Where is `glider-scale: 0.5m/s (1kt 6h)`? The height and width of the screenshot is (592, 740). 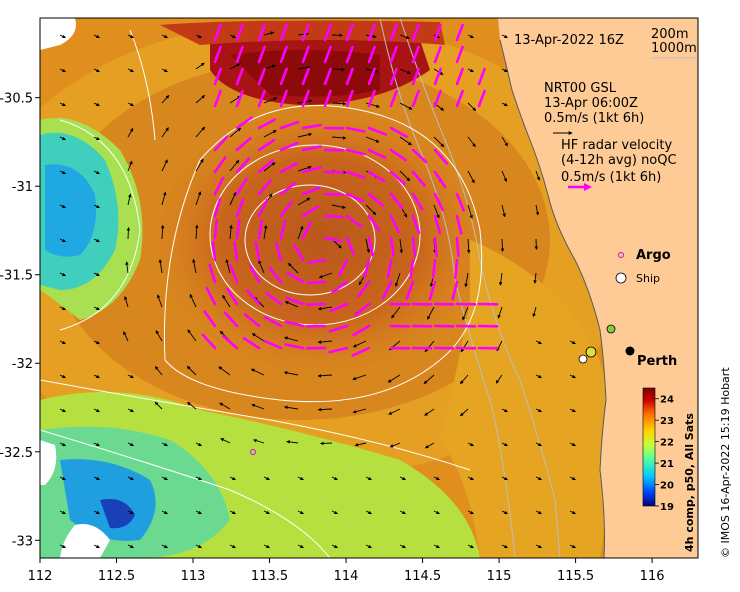 glider-scale: 0.5m/s (1kt 6h) is located at coordinates (594, 118).